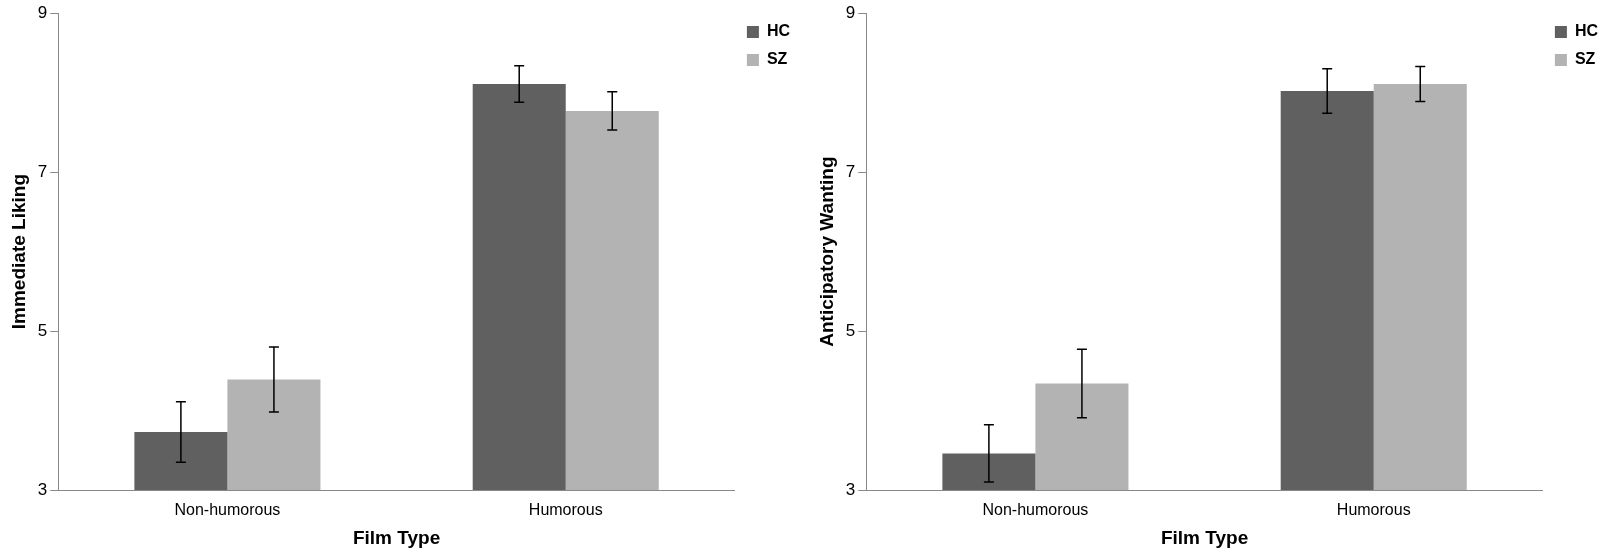 The image size is (1608, 558). I want to click on y-axis-title: Anticipatory Wanting, so click(826, 251).